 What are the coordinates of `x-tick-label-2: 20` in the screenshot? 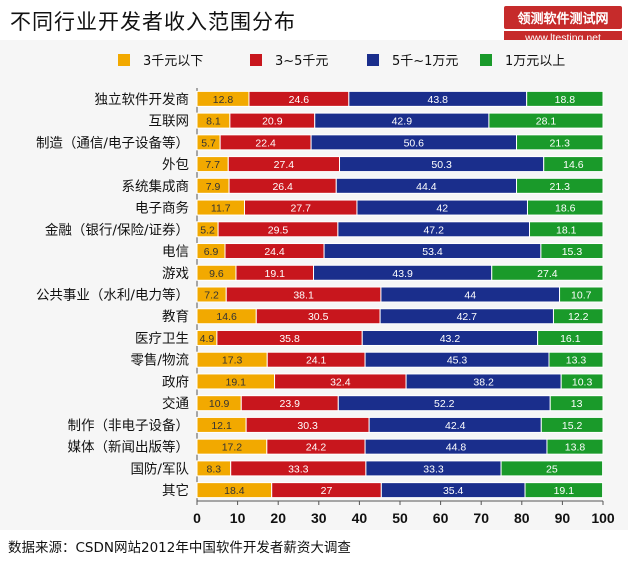 It's located at (278, 518).